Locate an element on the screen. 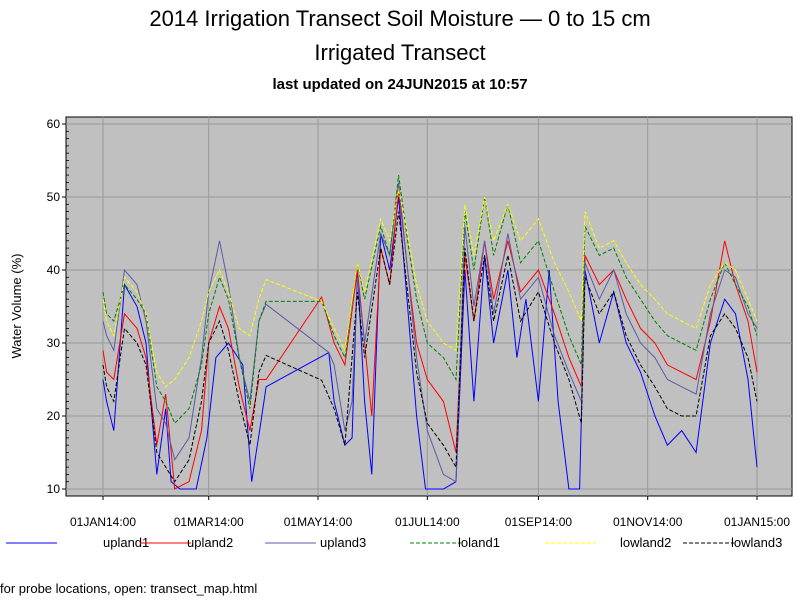  y-axis-label: Water Volume (%) is located at coordinates (16, 306).